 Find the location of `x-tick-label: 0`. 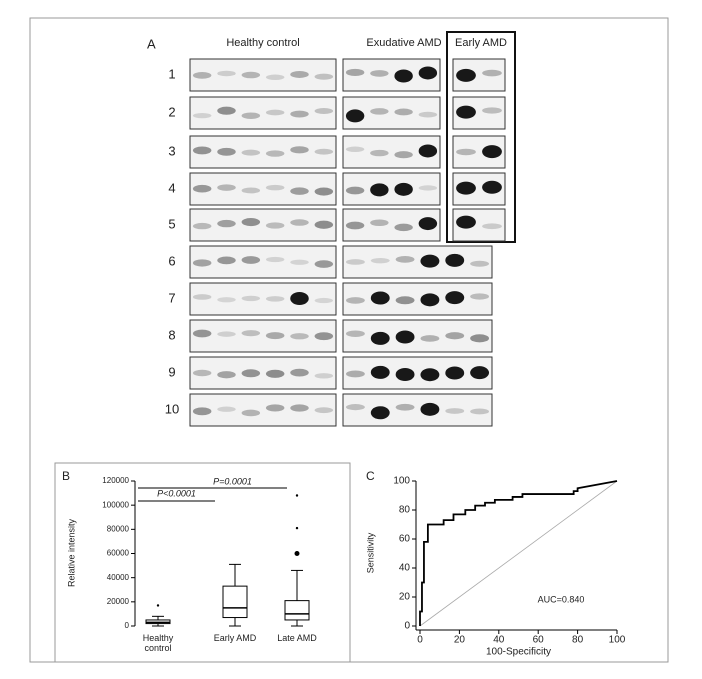

x-tick-label: 0 is located at coordinates (420, 640).